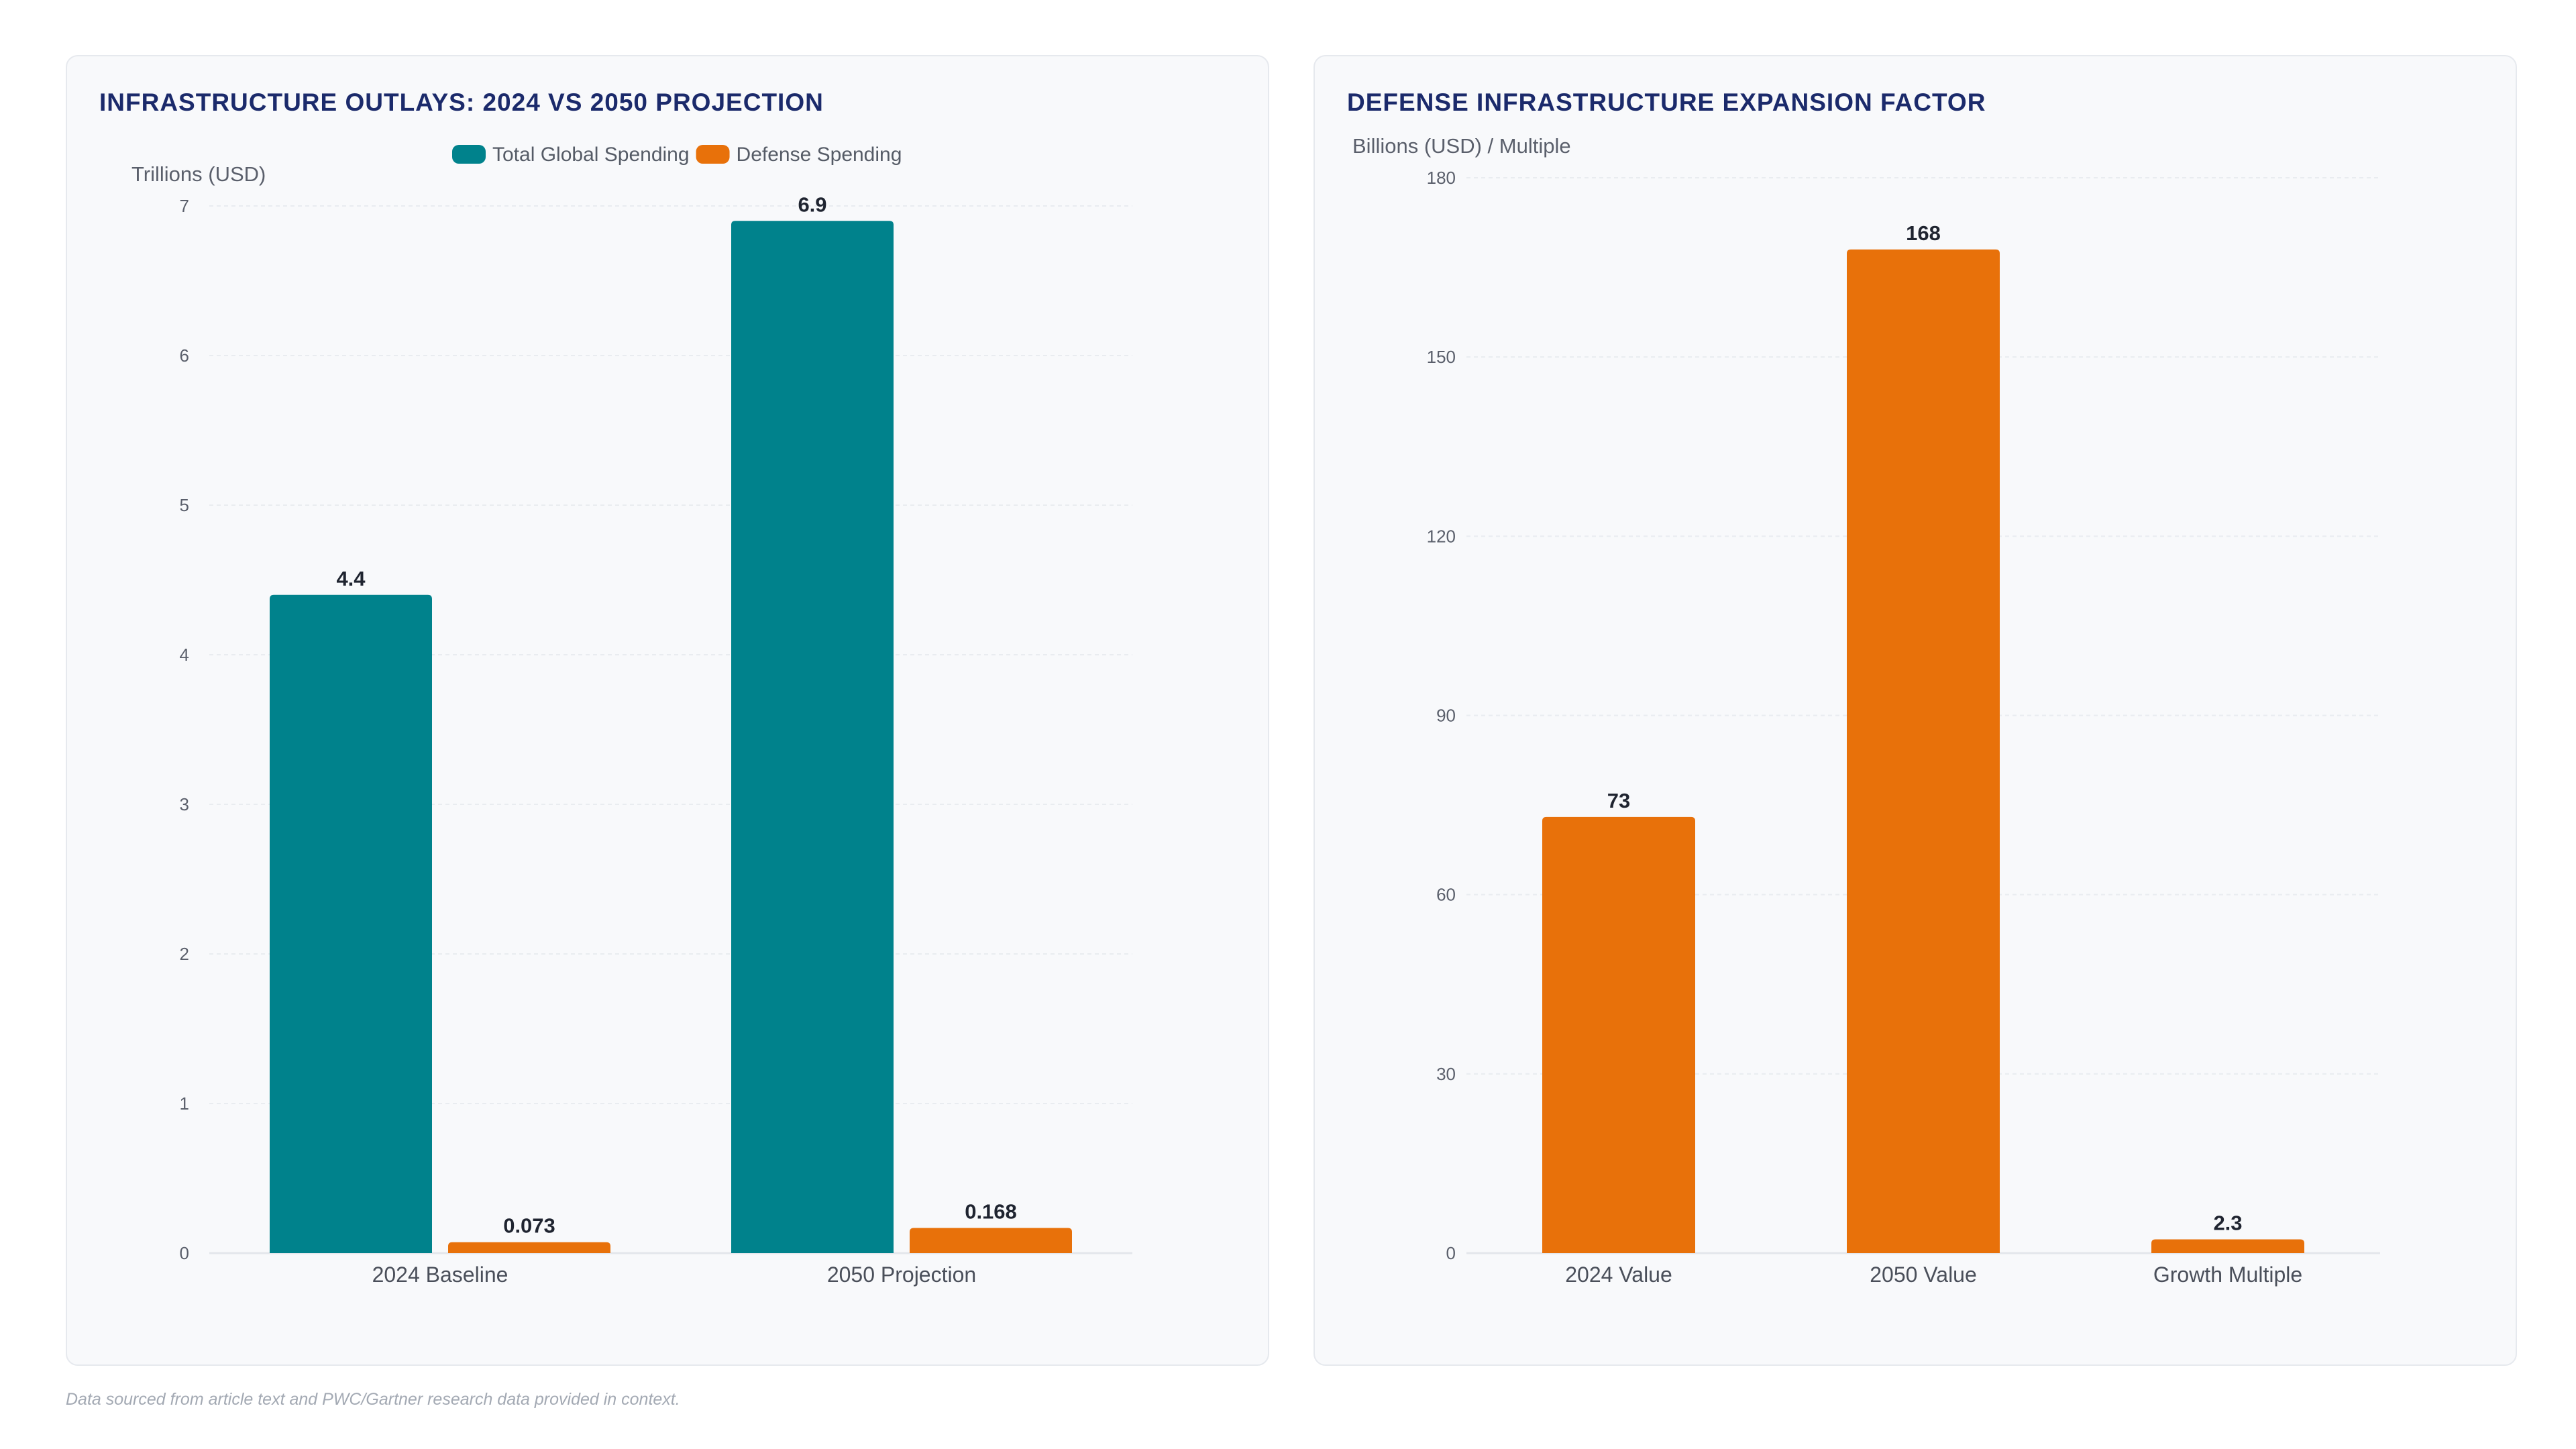 This screenshot has width=2576, height=1449. I want to click on y-tick-label: 7, so click(184, 206).